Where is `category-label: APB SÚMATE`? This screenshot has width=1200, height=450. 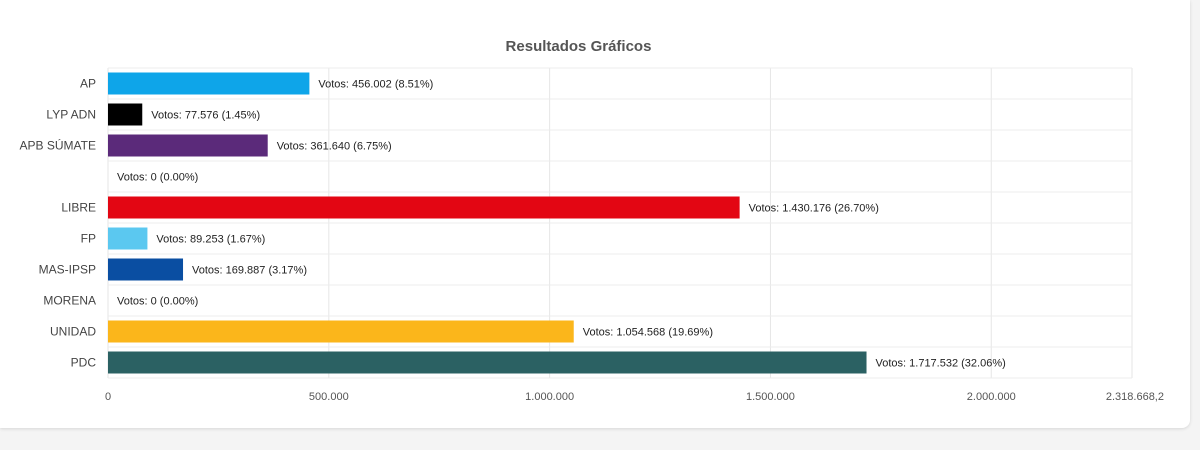
category-label: APB SÚMATE is located at coordinates (58, 145).